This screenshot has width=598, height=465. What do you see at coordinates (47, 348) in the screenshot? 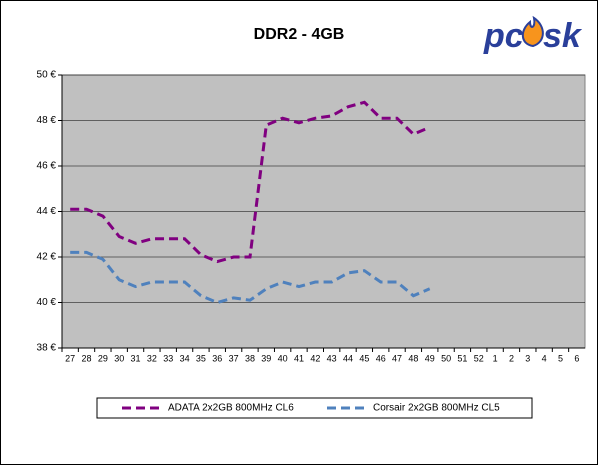
I see `y-tick-label: 38 €` at bounding box center [47, 348].